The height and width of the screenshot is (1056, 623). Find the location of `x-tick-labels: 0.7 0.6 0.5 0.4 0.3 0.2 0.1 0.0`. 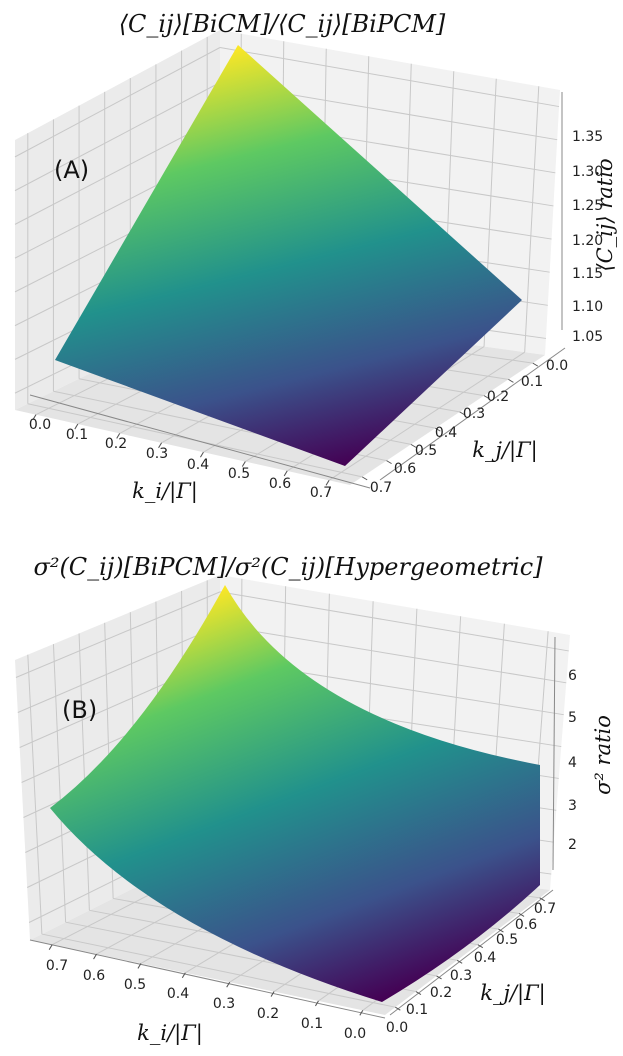

x-tick-labels: 0.7 0.6 0.5 0.4 0.3 0.2 0.1 0.0 is located at coordinates (206, 1000).